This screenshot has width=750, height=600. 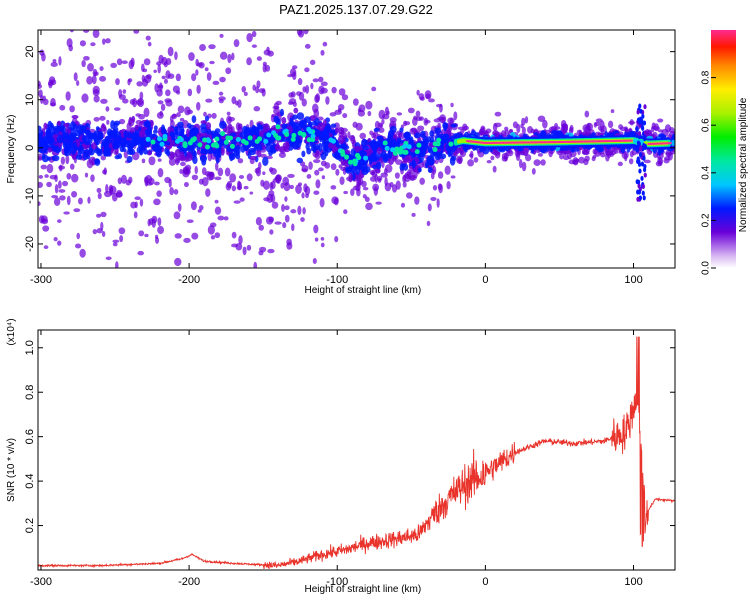 I want to click on colorbar-label: Normalized spectral amplitude, so click(x=743, y=164).